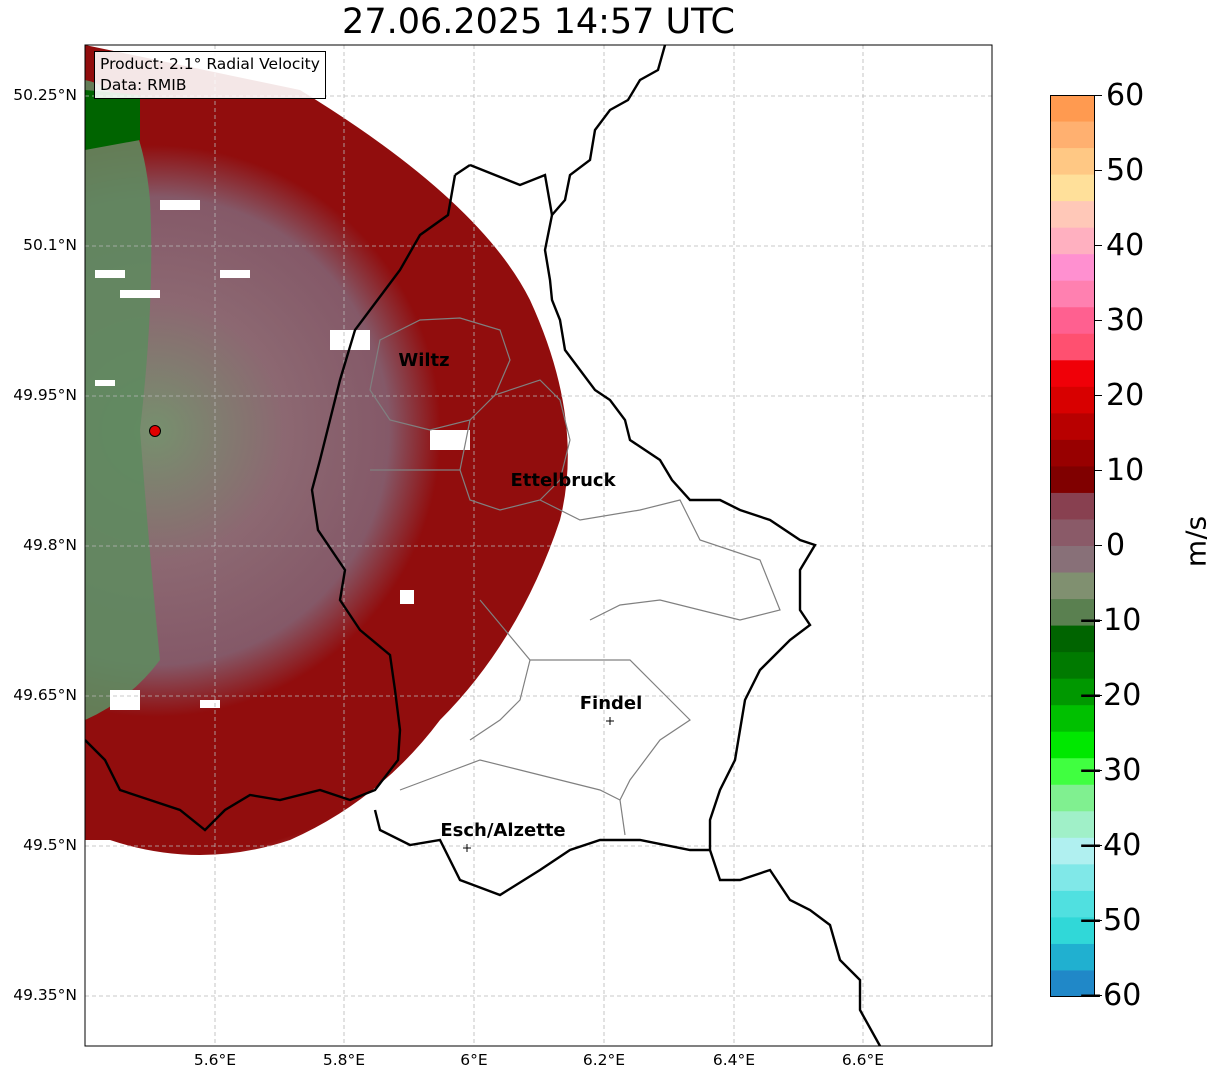 Image resolution: width=1207 pixels, height=1081 pixels. What do you see at coordinates (863, 1060) in the screenshot?
I see `lon-tick: 6.6°E` at bounding box center [863, 1060].